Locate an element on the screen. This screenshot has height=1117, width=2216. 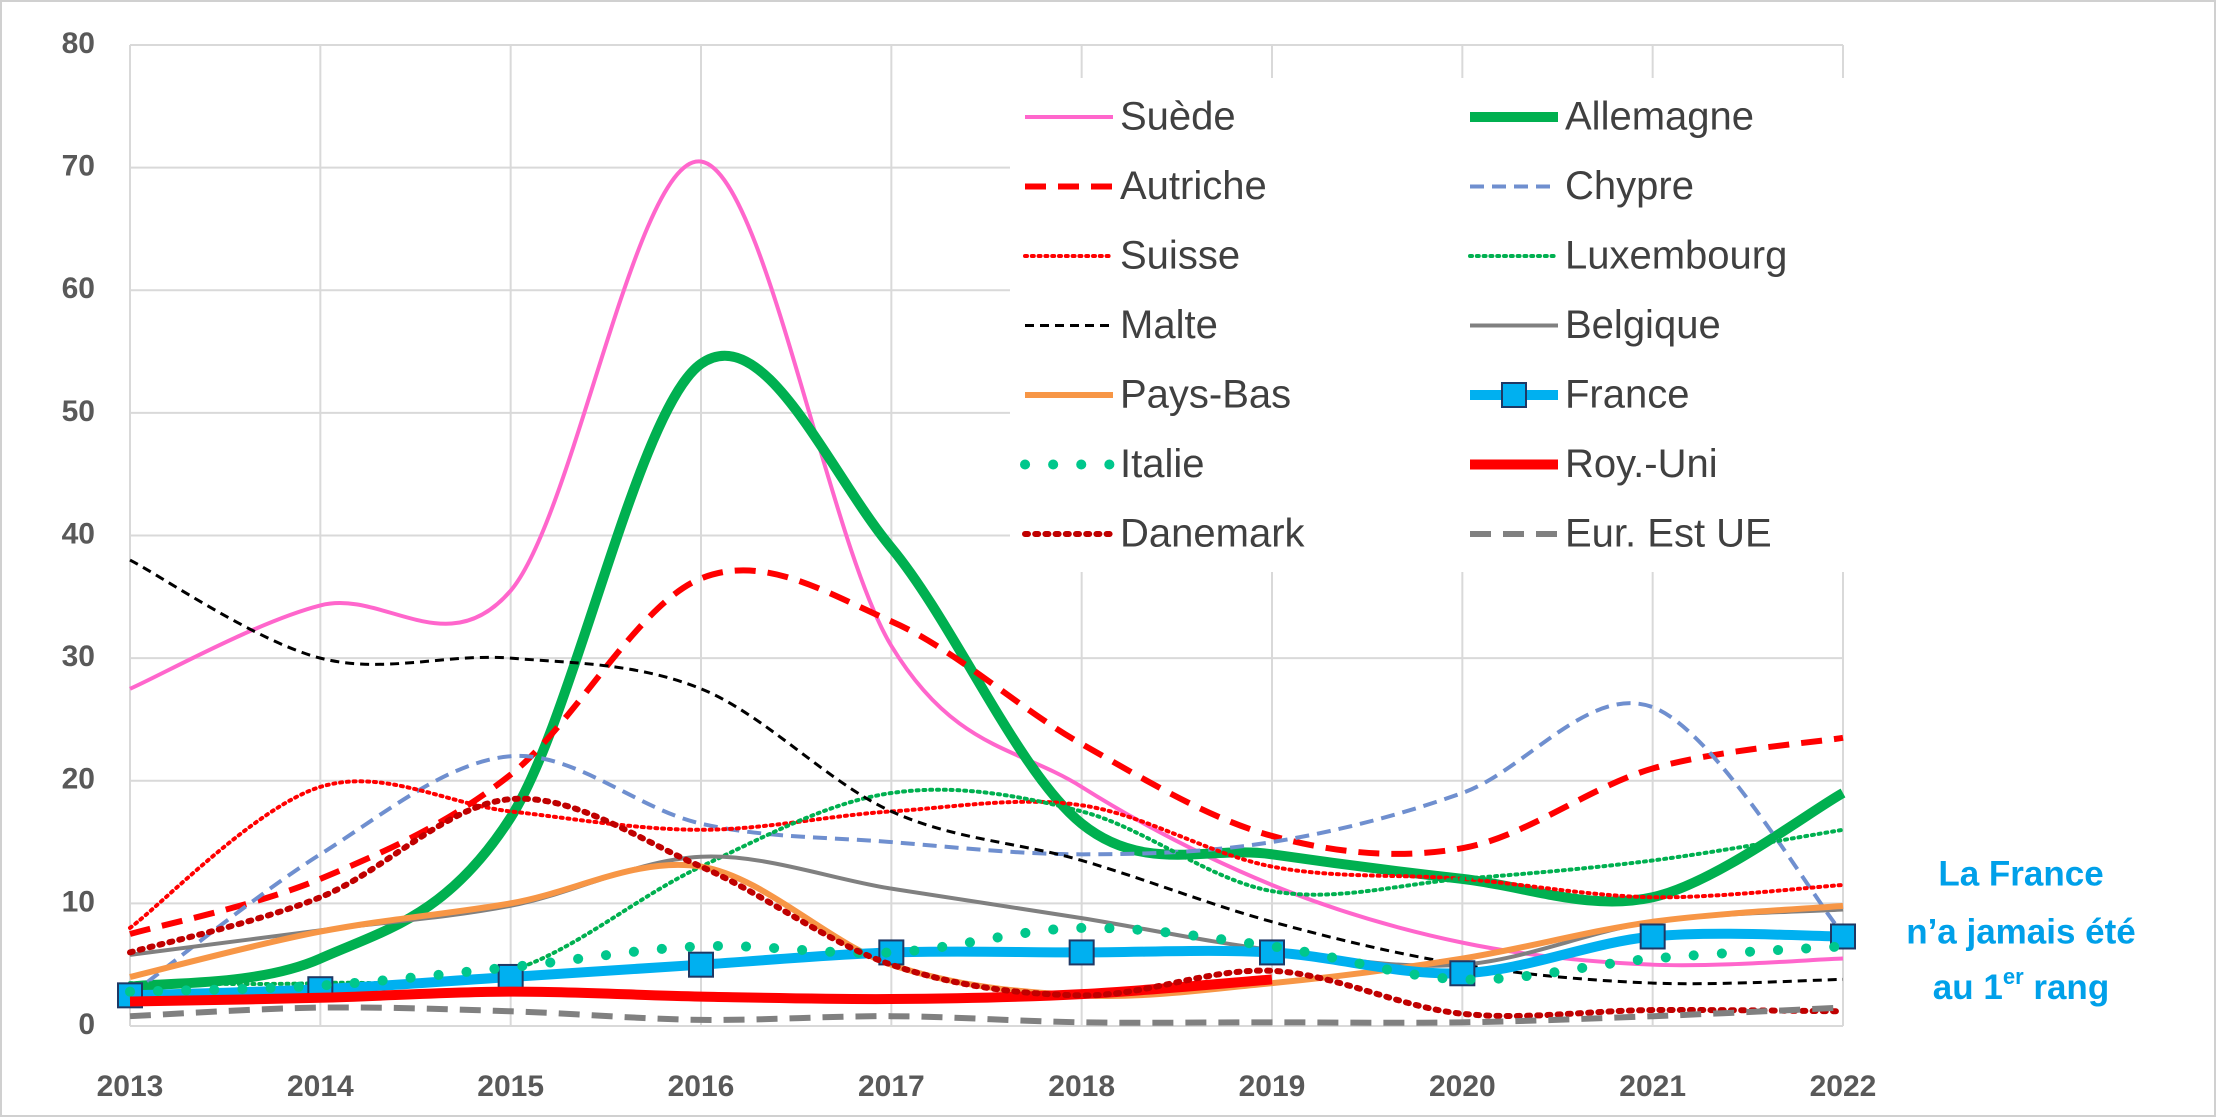
legend-label: Autriche is located at coordinates (1193, 186).